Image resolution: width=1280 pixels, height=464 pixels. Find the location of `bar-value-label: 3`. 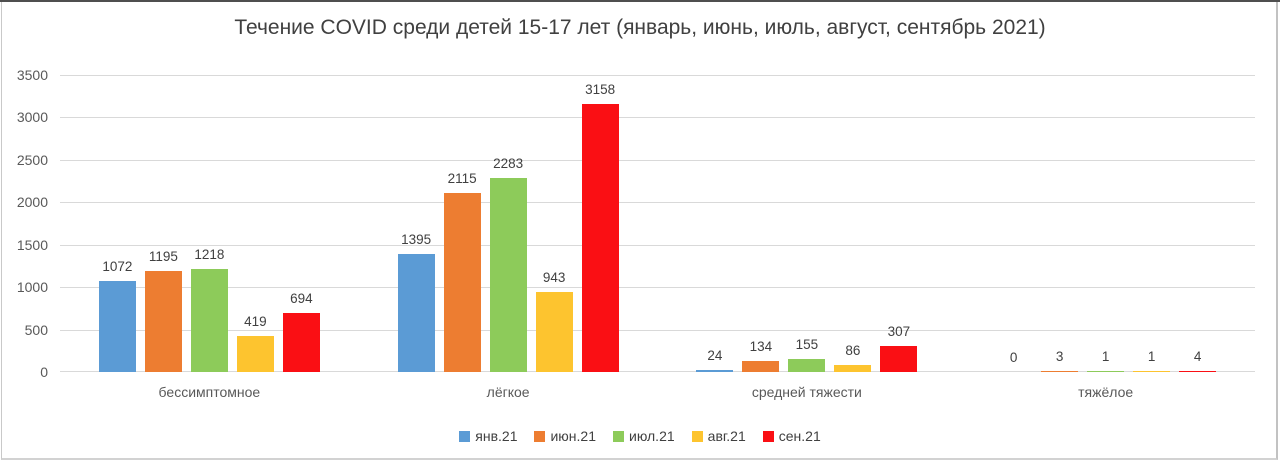

bar-value-label: 3 is located at coordinates (1059, 356).